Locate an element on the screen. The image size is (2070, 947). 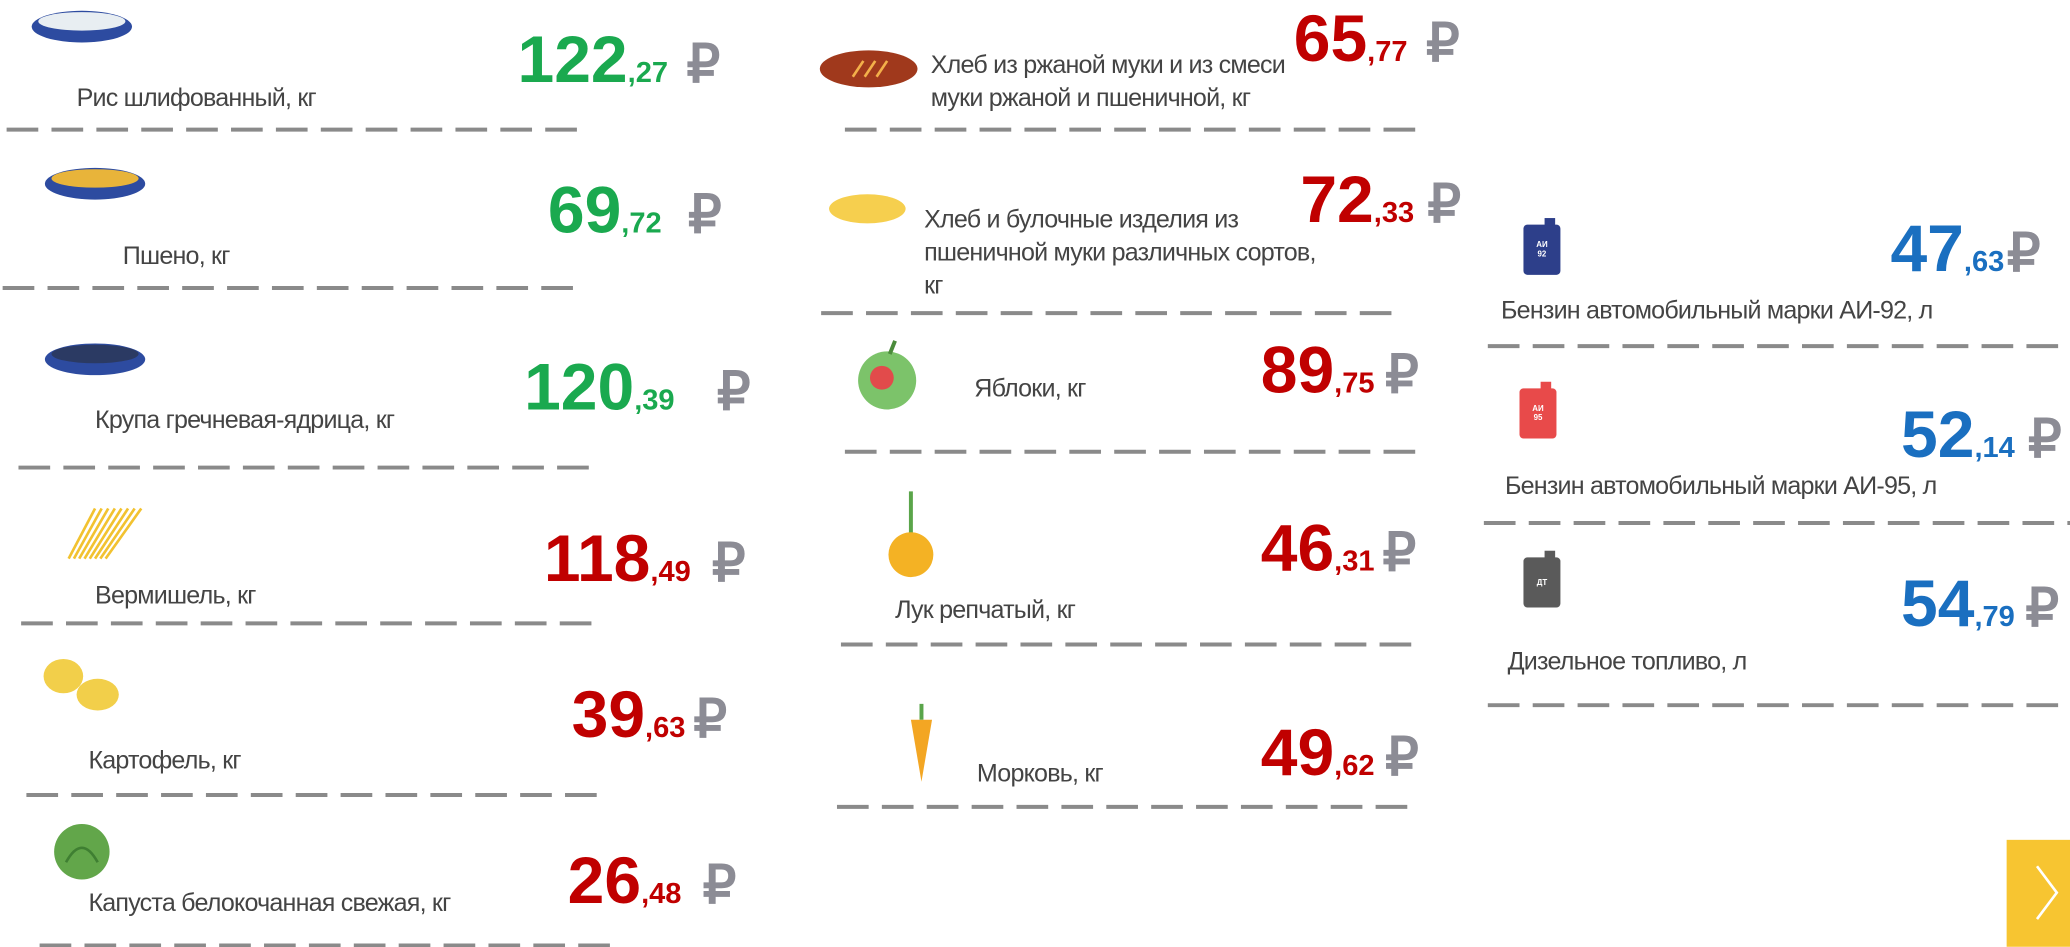
price-fraction: ,27 is located at coordinates (648, 73).